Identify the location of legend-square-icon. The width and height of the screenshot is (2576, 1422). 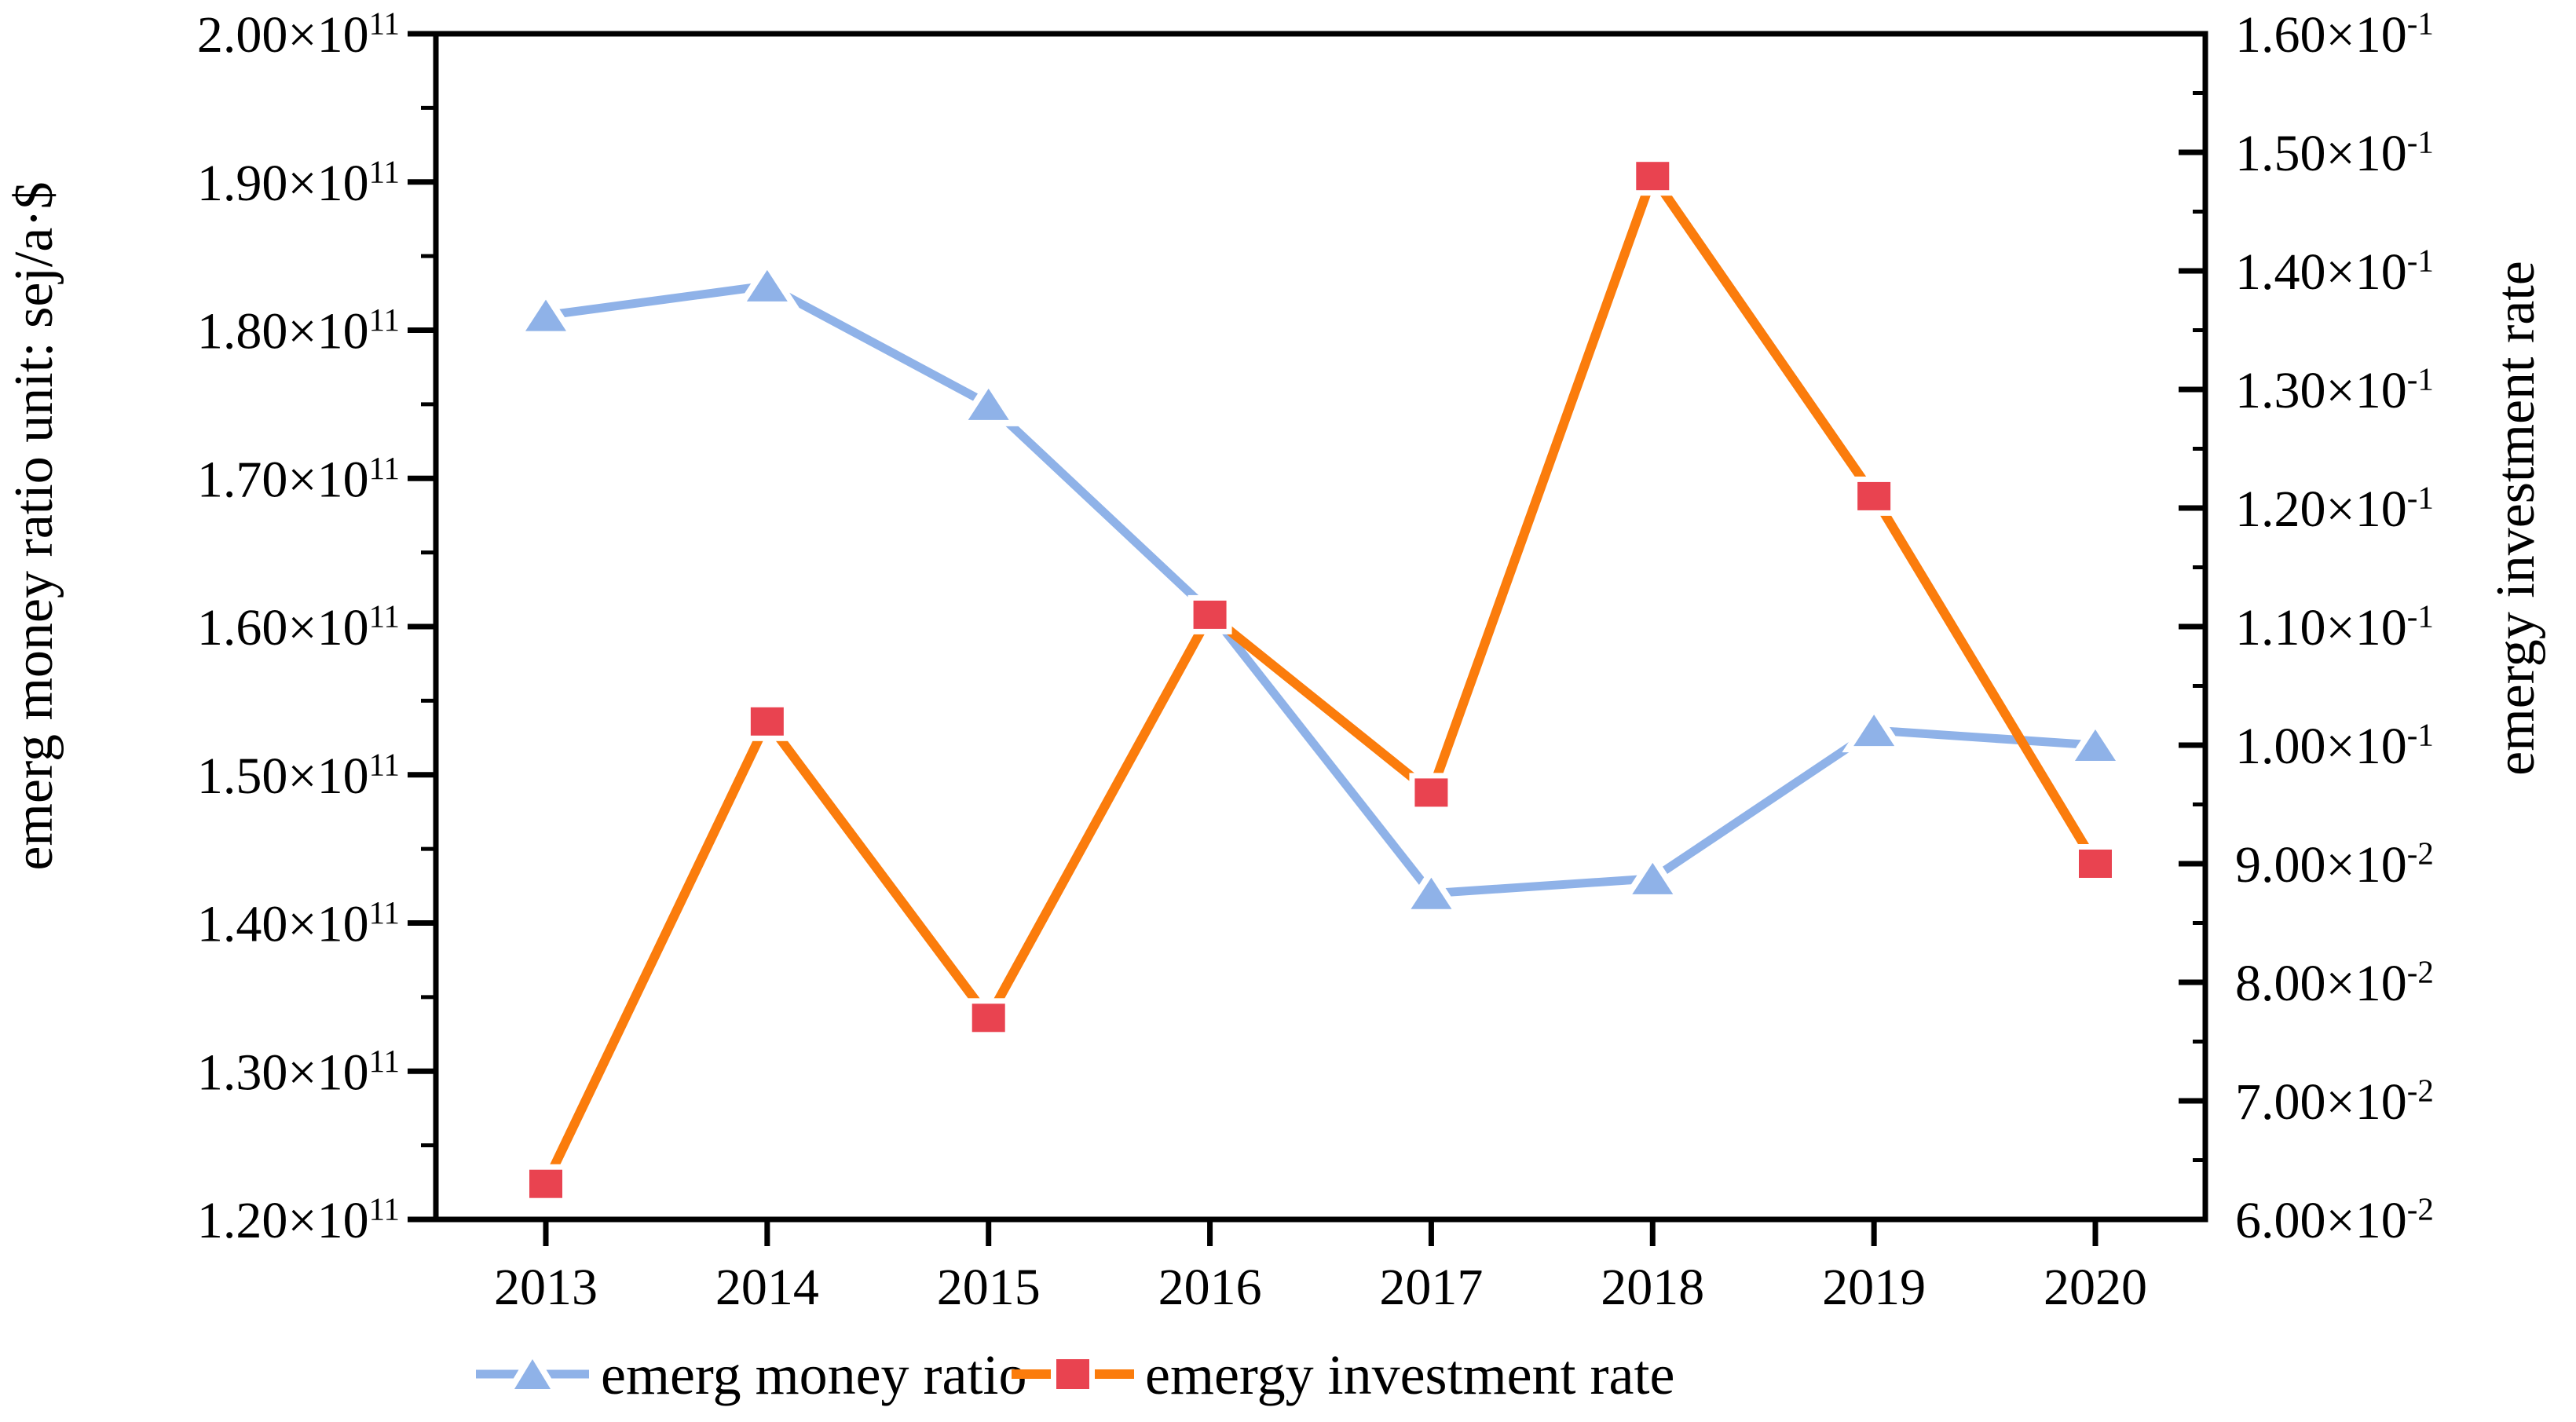
(1072, 1374).